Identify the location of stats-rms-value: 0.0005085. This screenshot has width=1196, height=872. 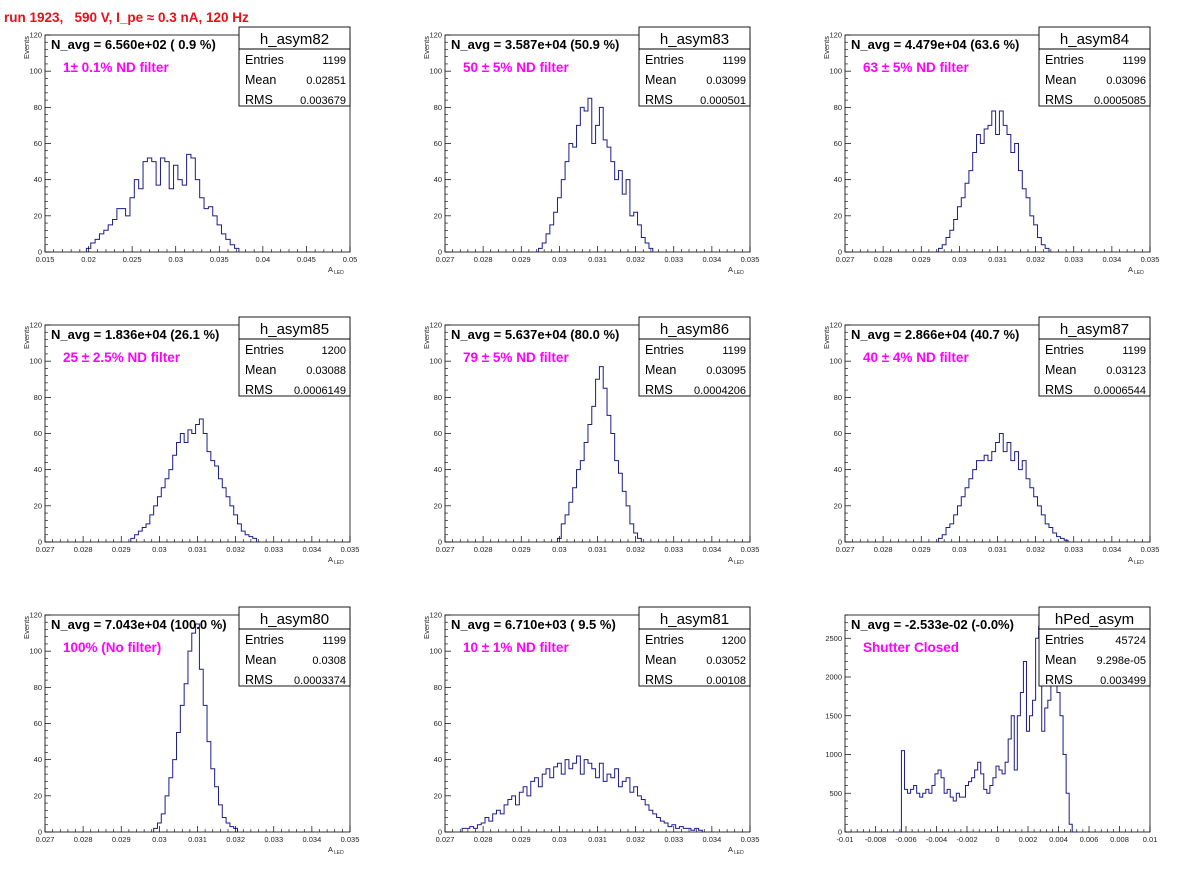
(1120, 101).